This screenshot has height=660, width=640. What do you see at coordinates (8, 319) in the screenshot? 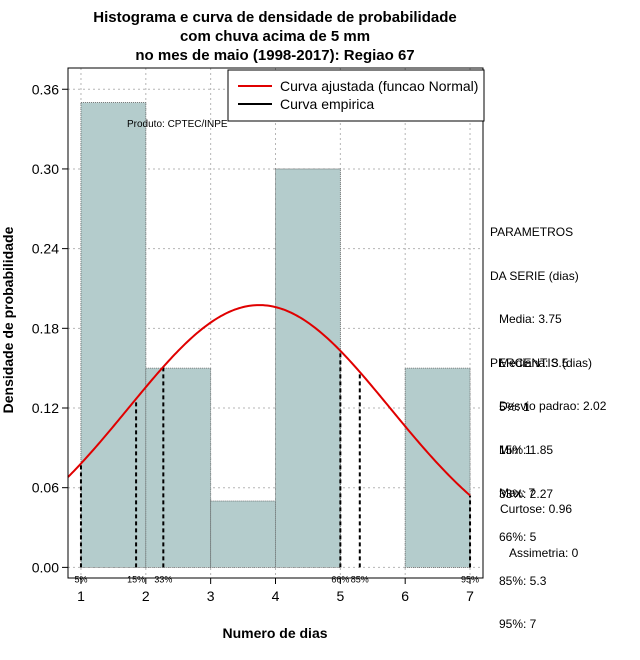
I see `y-axis-label: Densidade de probabilidade` at bounding box center [8, 319].